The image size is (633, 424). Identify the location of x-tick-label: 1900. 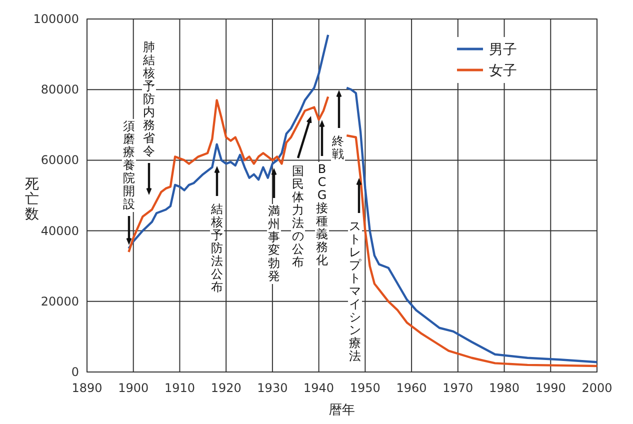
(133, 388).